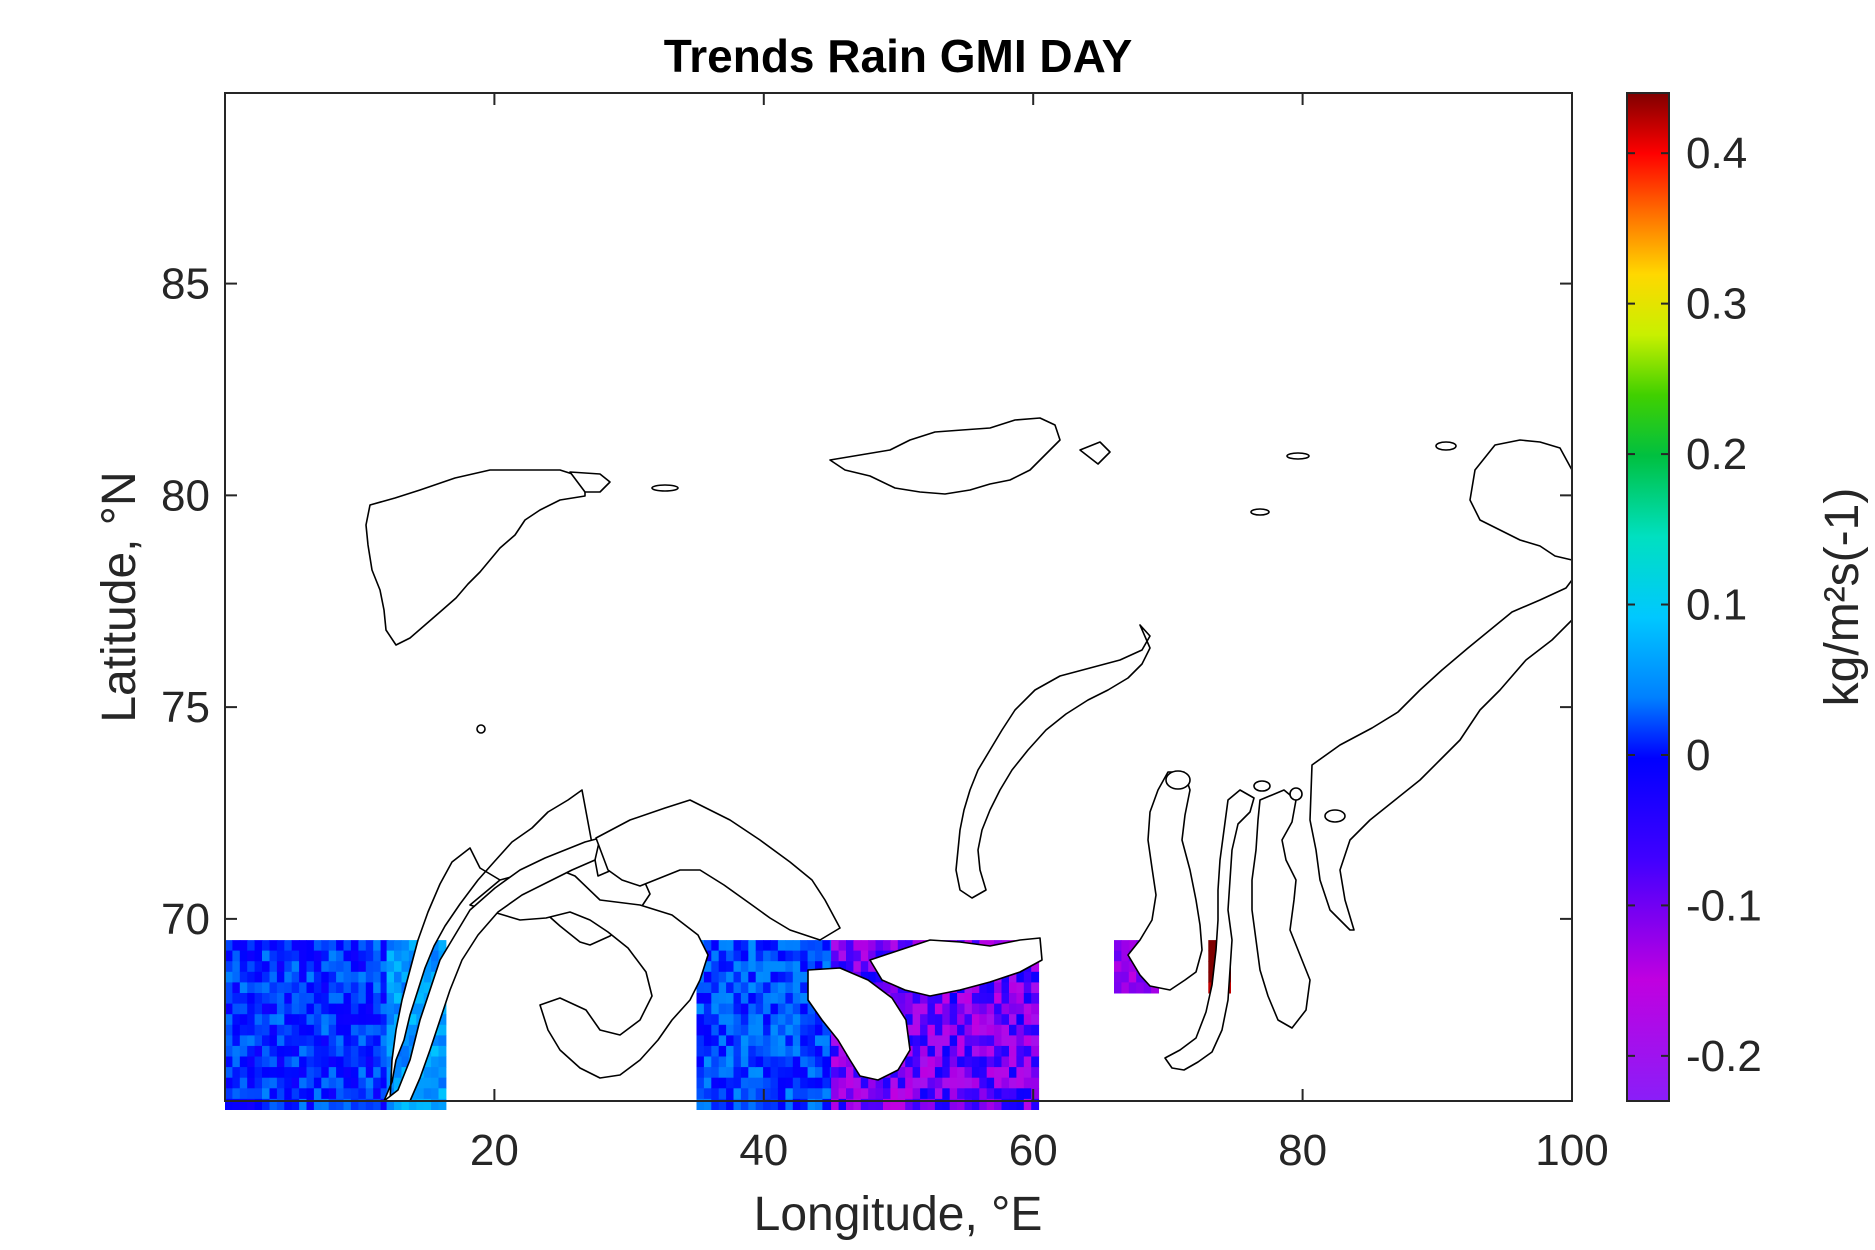  Describe the element at coordinates (1648, 597) in the screenshot. I see `colorbar-gradient` at that location.